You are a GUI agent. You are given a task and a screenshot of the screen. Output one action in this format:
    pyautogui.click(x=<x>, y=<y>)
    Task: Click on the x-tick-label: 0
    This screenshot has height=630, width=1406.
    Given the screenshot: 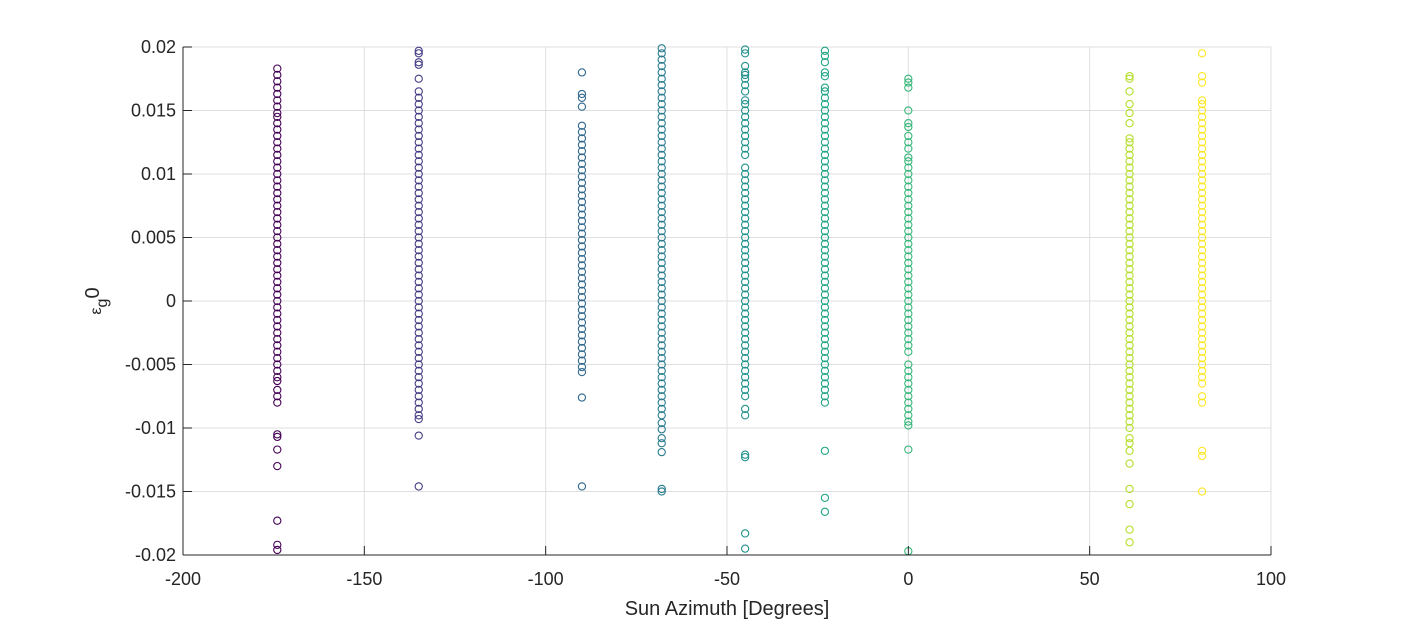 What is the action you would take?
    pyautogui.click(x=908, y=579)
    